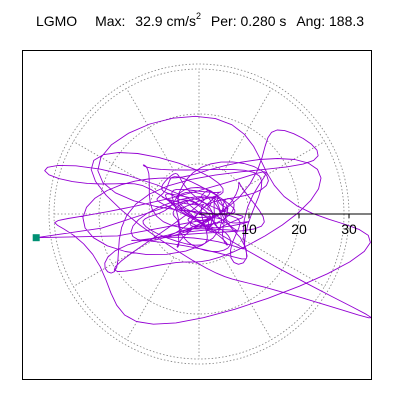 The width and height of the screenshot is (400, 400). What do you see at coordinates (249, 229) in the screenshot?
I see `axis-tick-label-10: 10` at bounding box center [249, 229].